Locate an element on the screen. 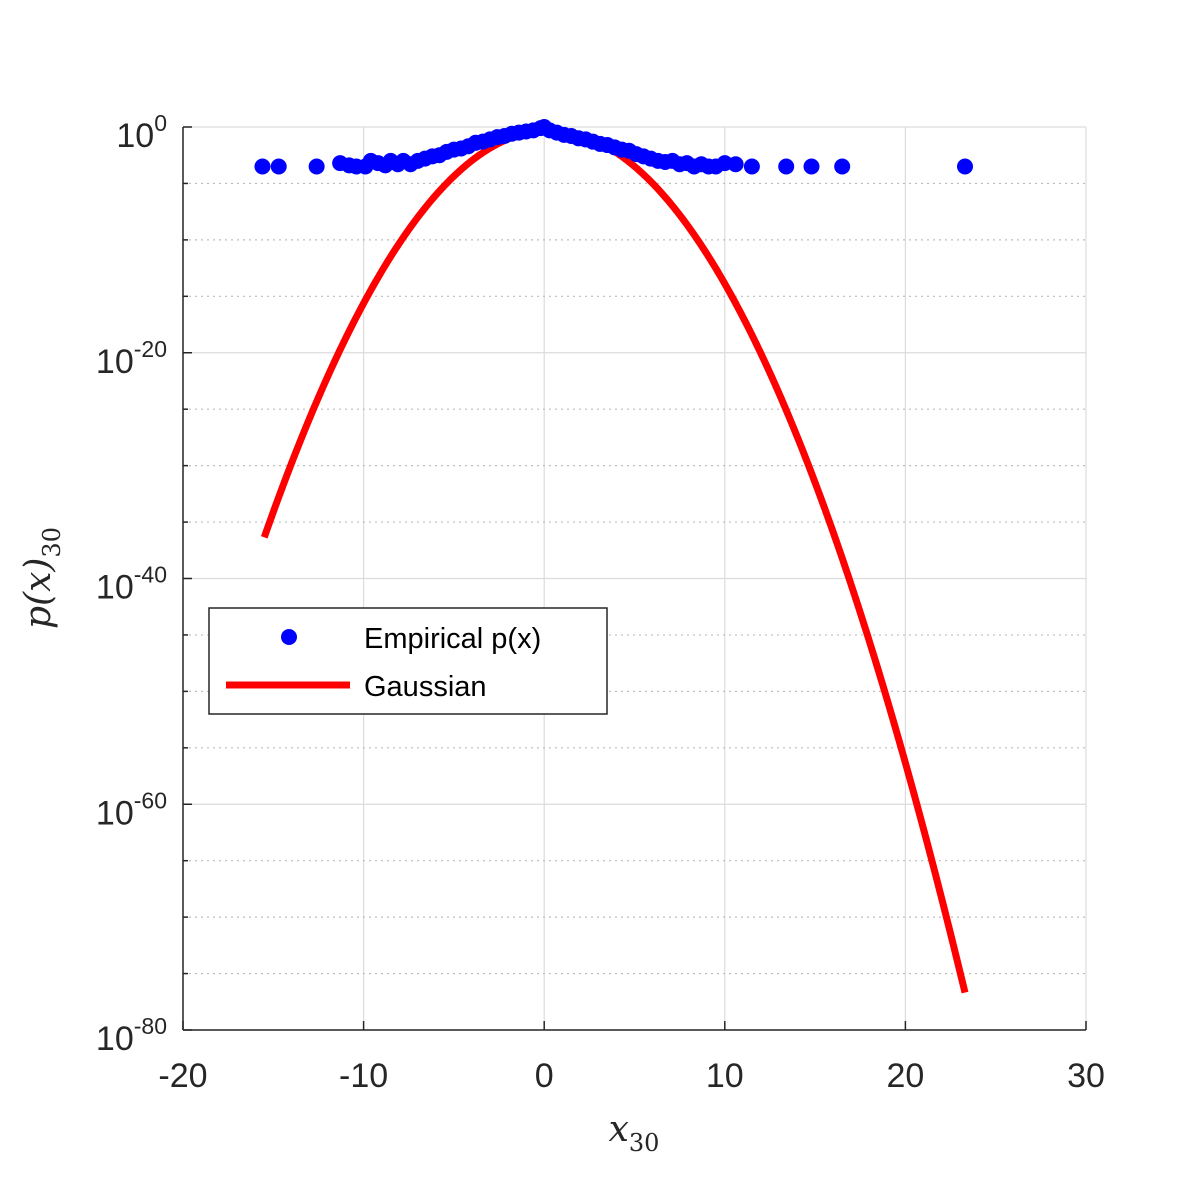 This screenshot has width=1200, height=1200. y-tick-label: 10-40 is located at coordinates (131, 584).